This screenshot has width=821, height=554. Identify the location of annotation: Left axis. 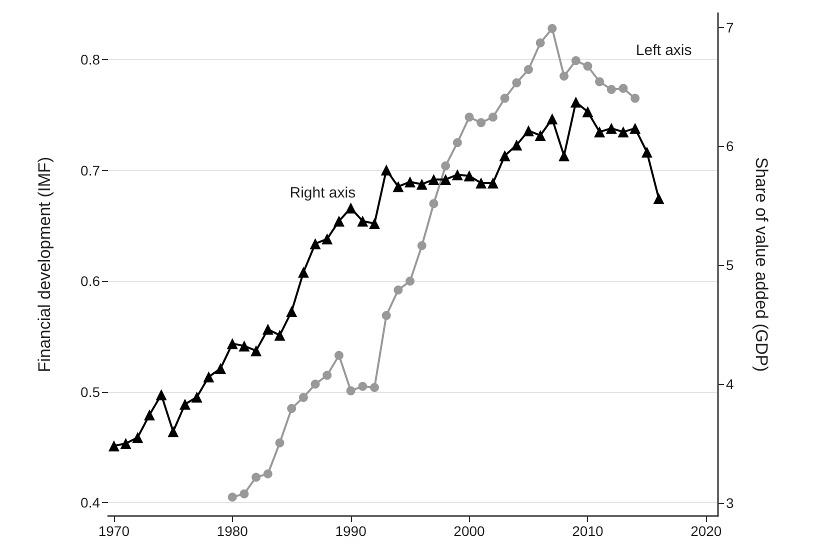
(664, 50).